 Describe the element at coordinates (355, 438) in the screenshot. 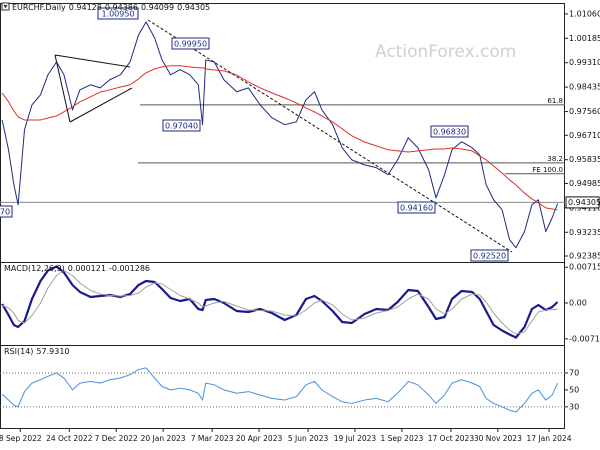

I see `x-tick-label: 19 Jul 2023` at that location.